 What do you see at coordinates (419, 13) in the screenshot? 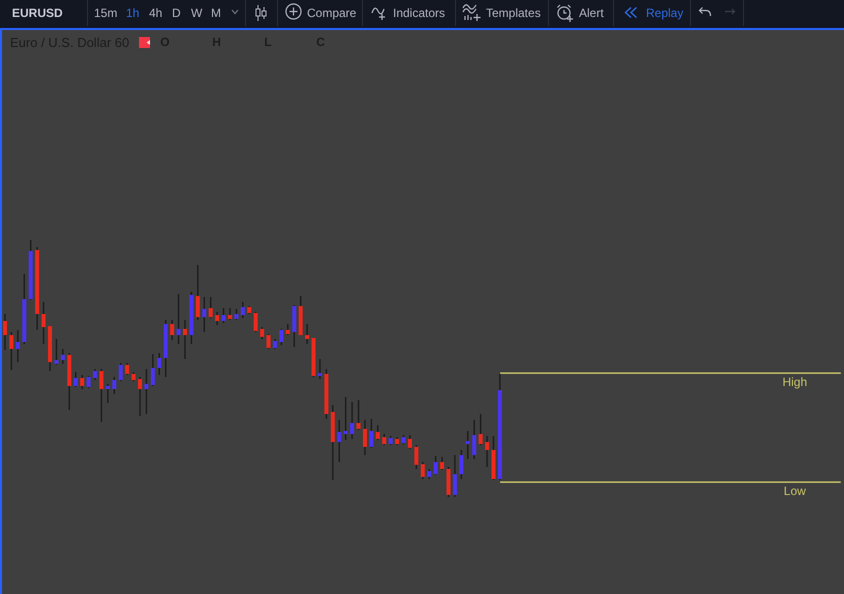
I see `text: Indicators` at bounding box center [419, 13].